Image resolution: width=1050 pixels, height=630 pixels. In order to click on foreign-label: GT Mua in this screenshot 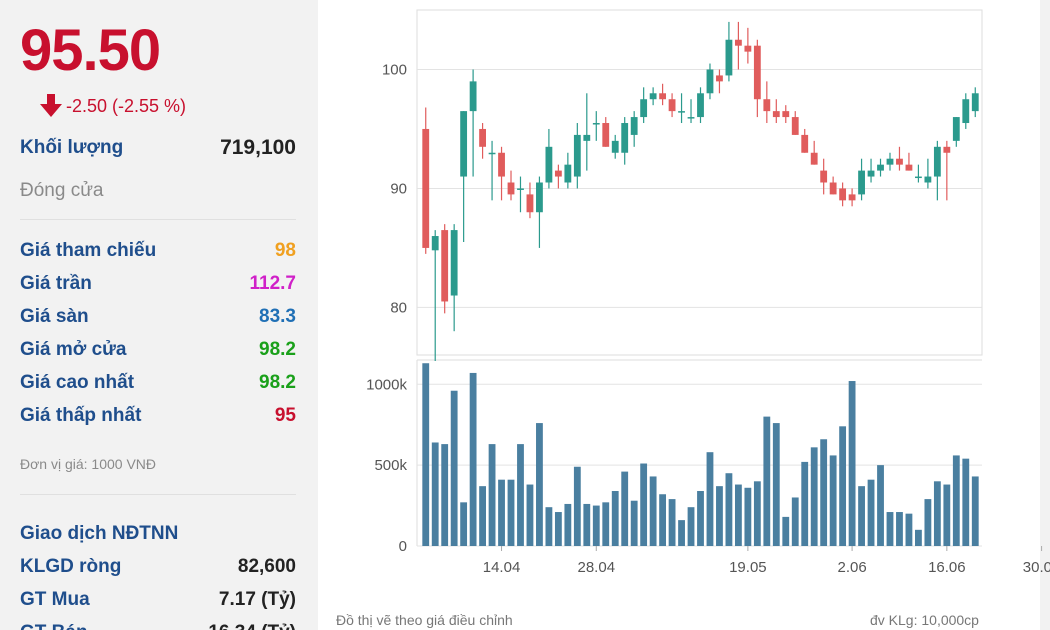, I will do `click(55, 599)`.